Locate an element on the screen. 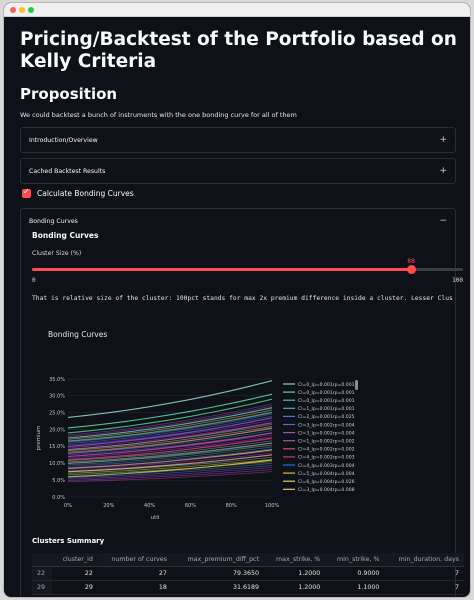 The height and width of the screenshot is (600, 474). expander-header: Cached Backtest Results + is located at coordinates (238, 171).